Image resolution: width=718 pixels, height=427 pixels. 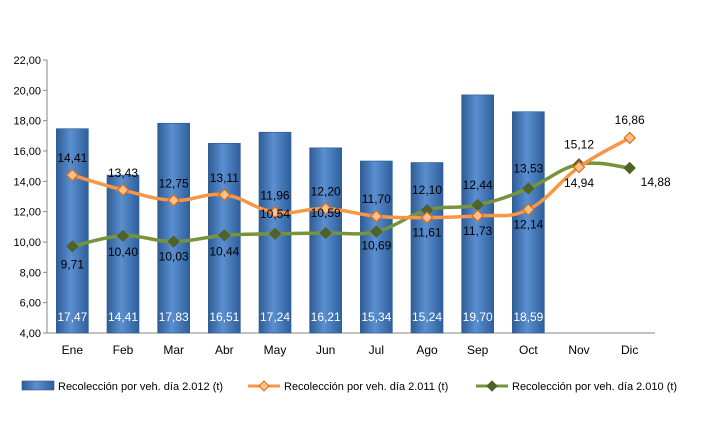 I want to click on x-tick-label: Mar, so click(x=173, y=350).